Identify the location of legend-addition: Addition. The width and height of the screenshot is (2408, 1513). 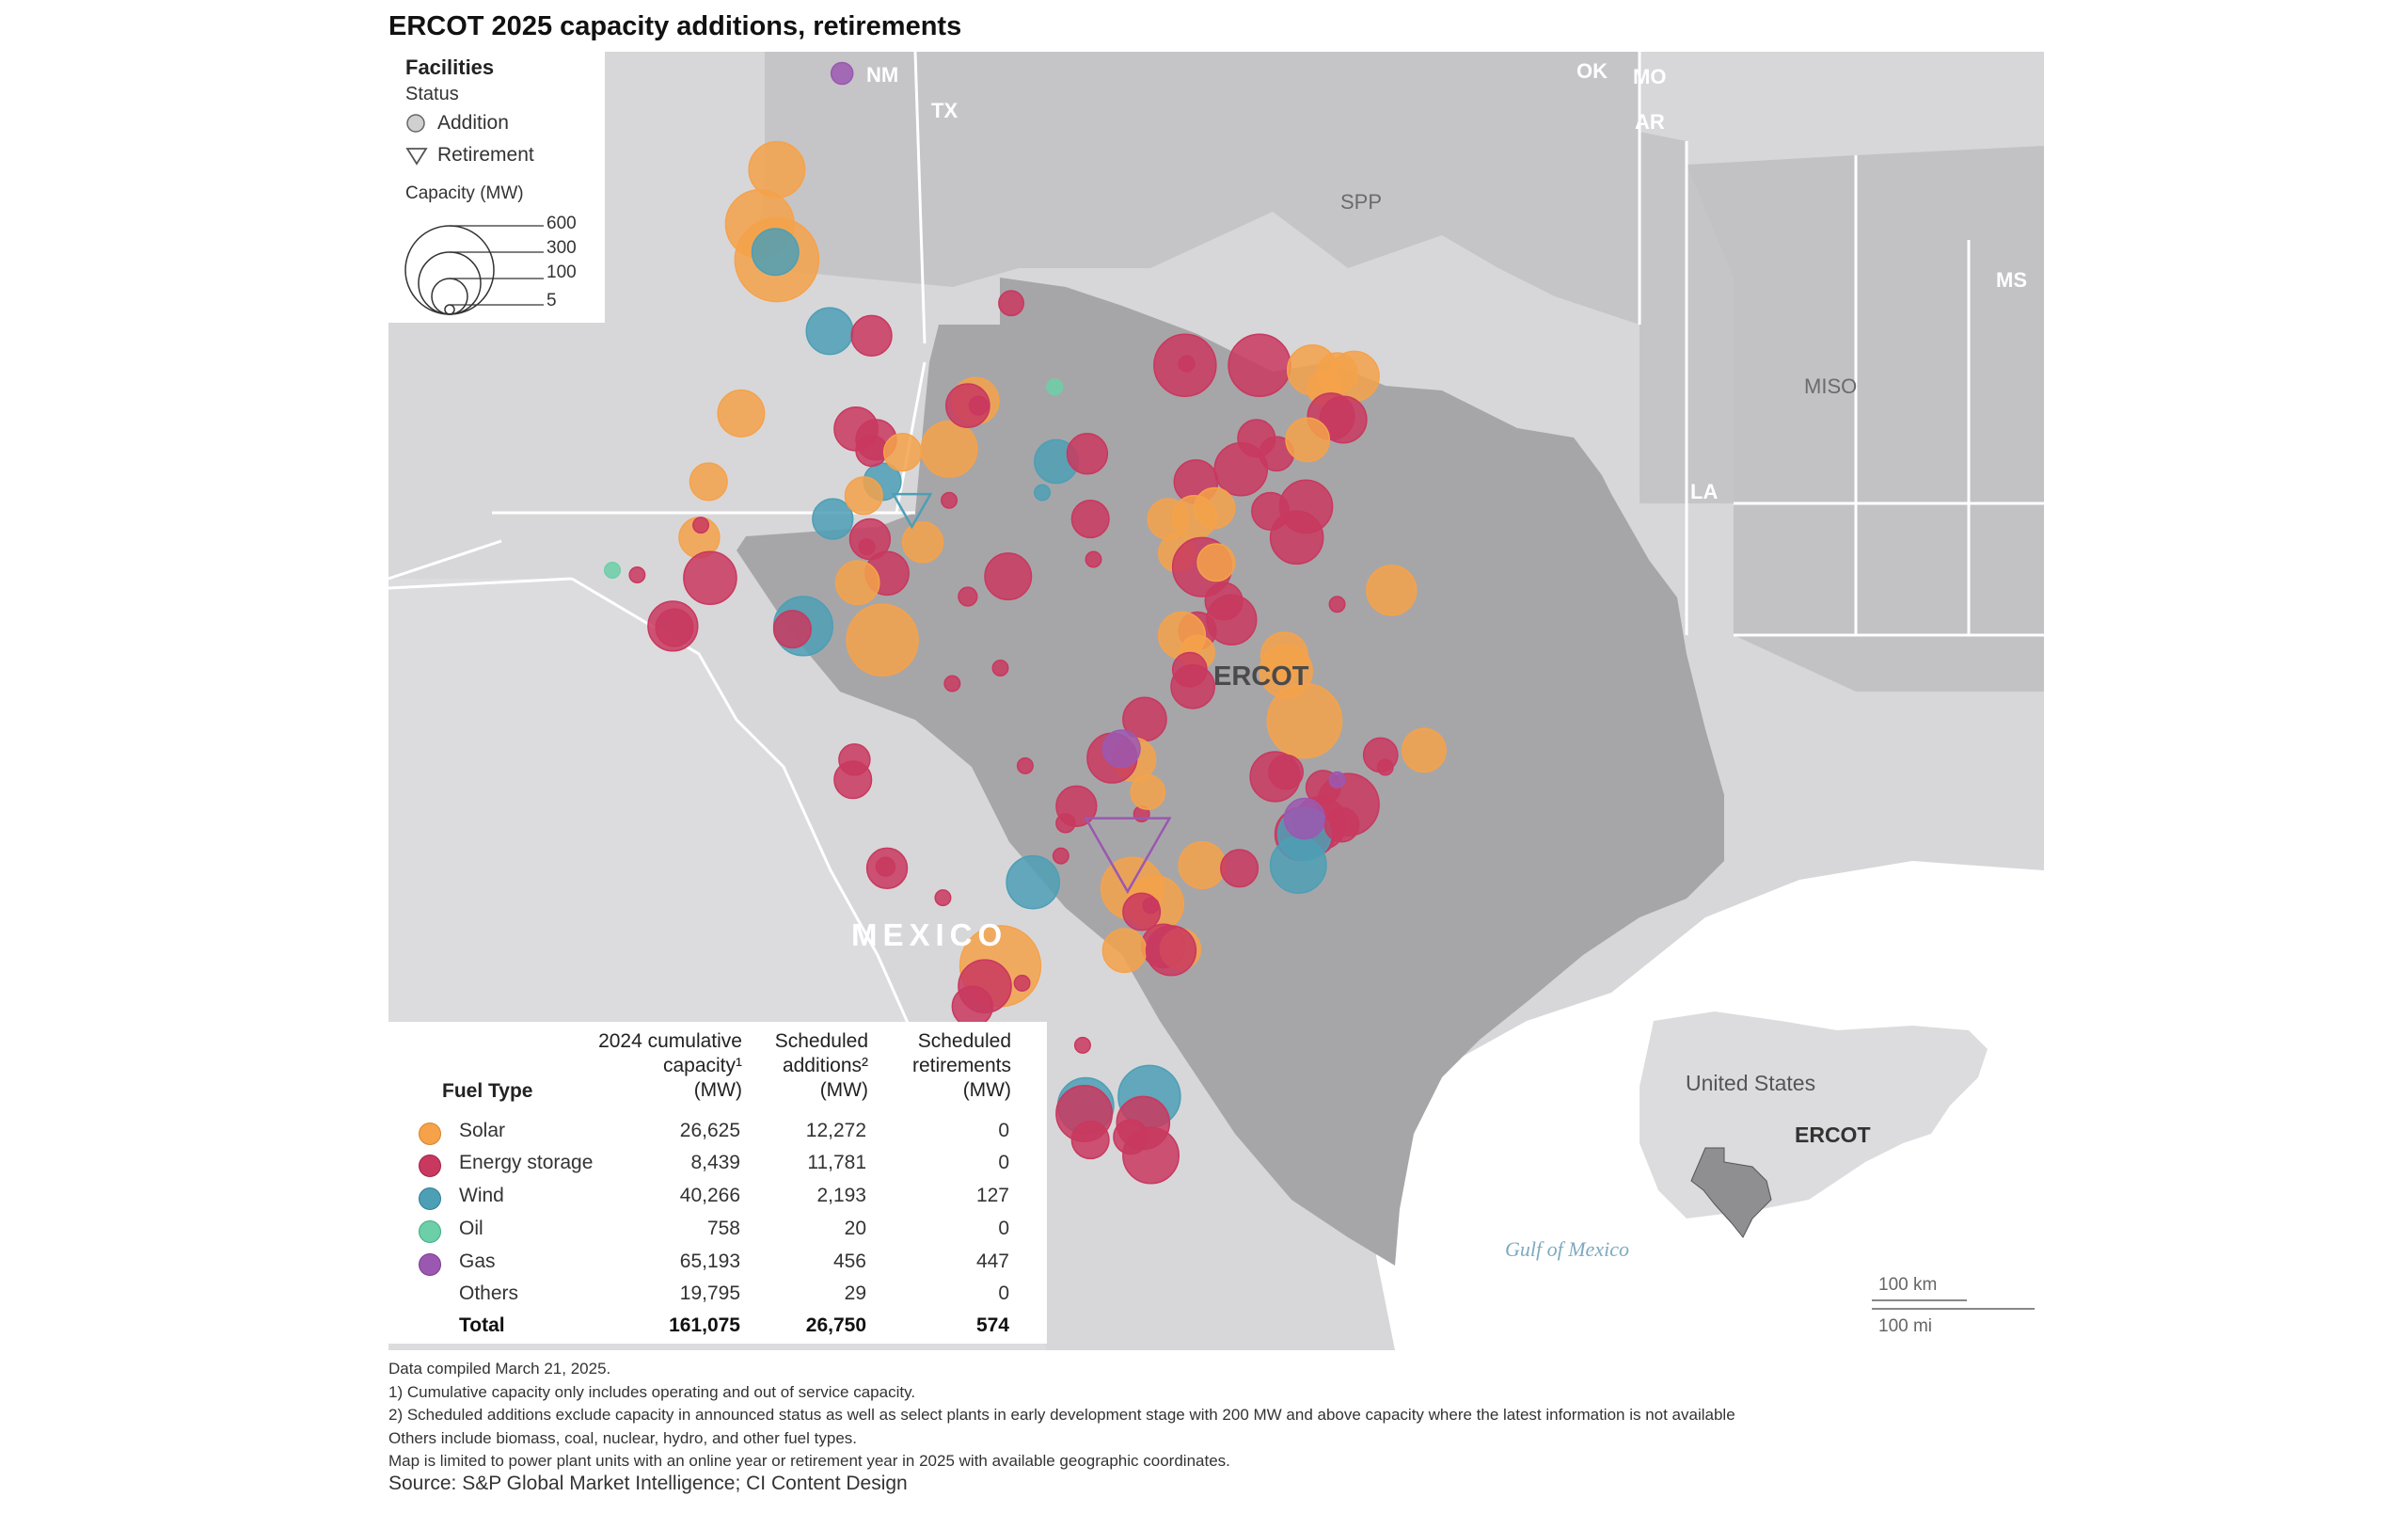
(457, 123).